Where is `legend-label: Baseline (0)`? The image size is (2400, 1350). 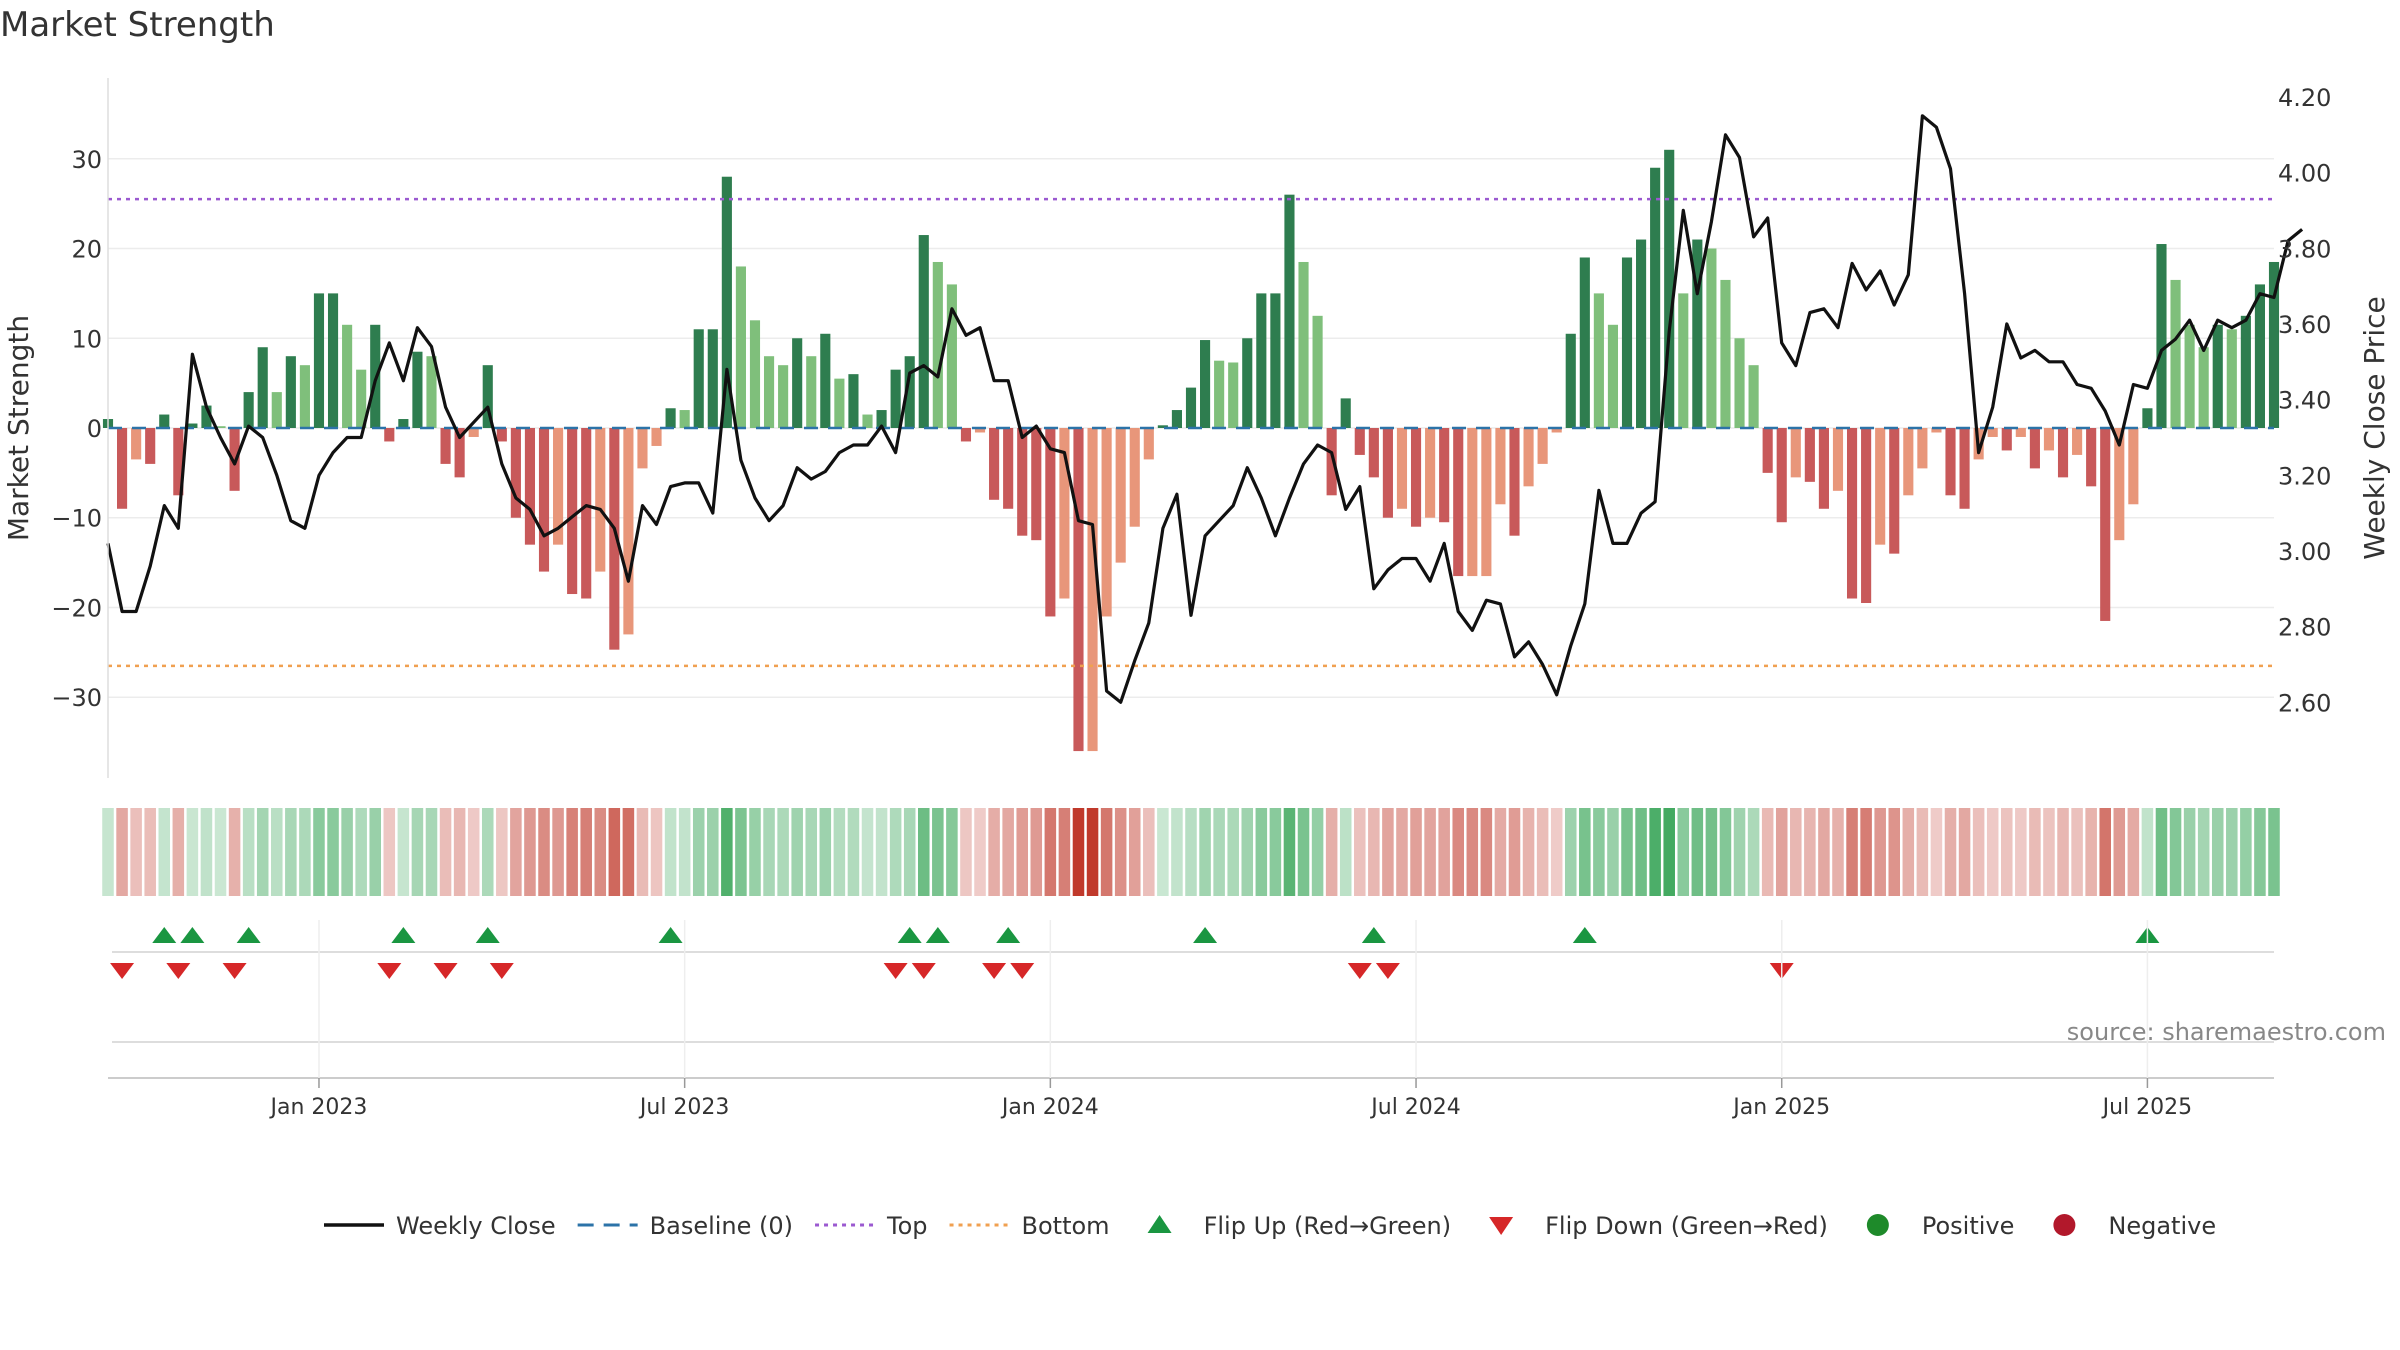 legend-label: Baseline (0) is located at coordinates (721, 1226).